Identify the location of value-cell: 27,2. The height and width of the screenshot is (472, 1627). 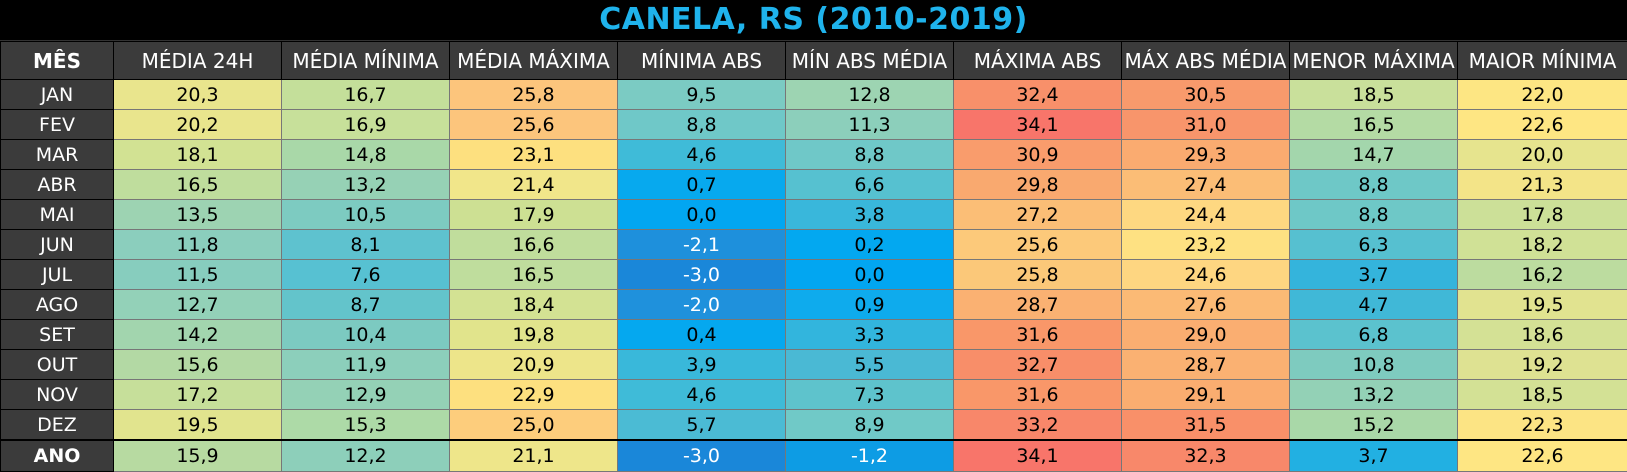
(1038, 215).